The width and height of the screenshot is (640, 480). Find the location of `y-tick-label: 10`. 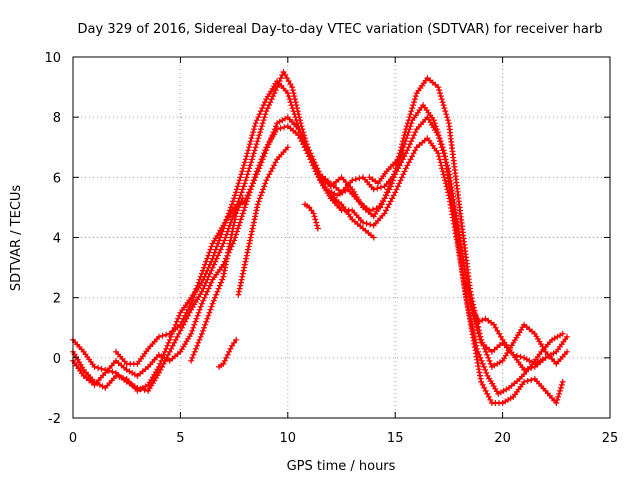

y-tick-label: 10 is located at coordinates (52, 58).